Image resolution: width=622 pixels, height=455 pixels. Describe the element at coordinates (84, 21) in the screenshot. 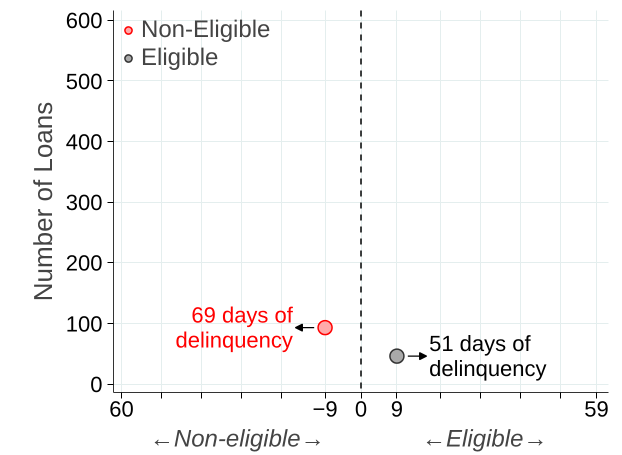

I see `y-tick-label: 600` at that location.